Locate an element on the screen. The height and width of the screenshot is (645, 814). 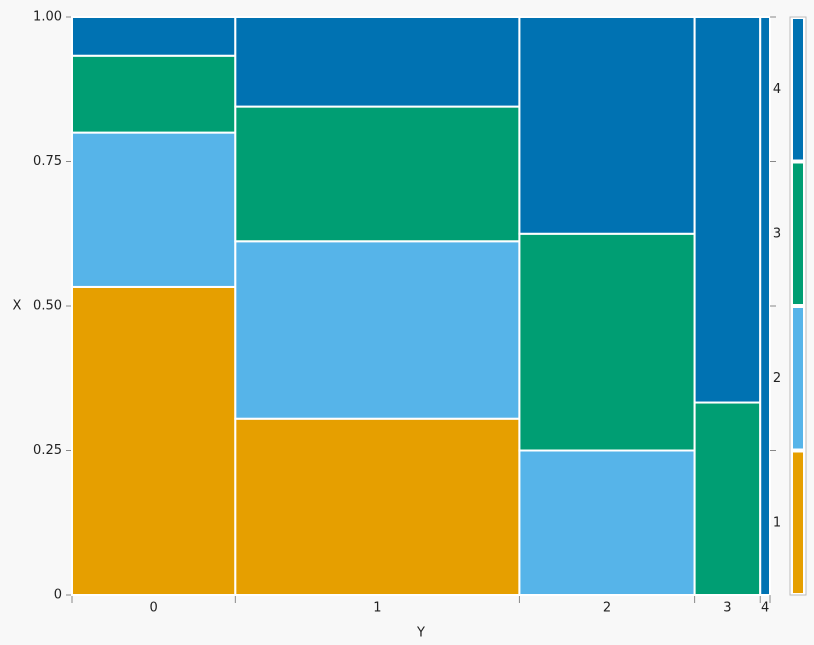
legend-label: 2 is located at coordinates (777, 378).